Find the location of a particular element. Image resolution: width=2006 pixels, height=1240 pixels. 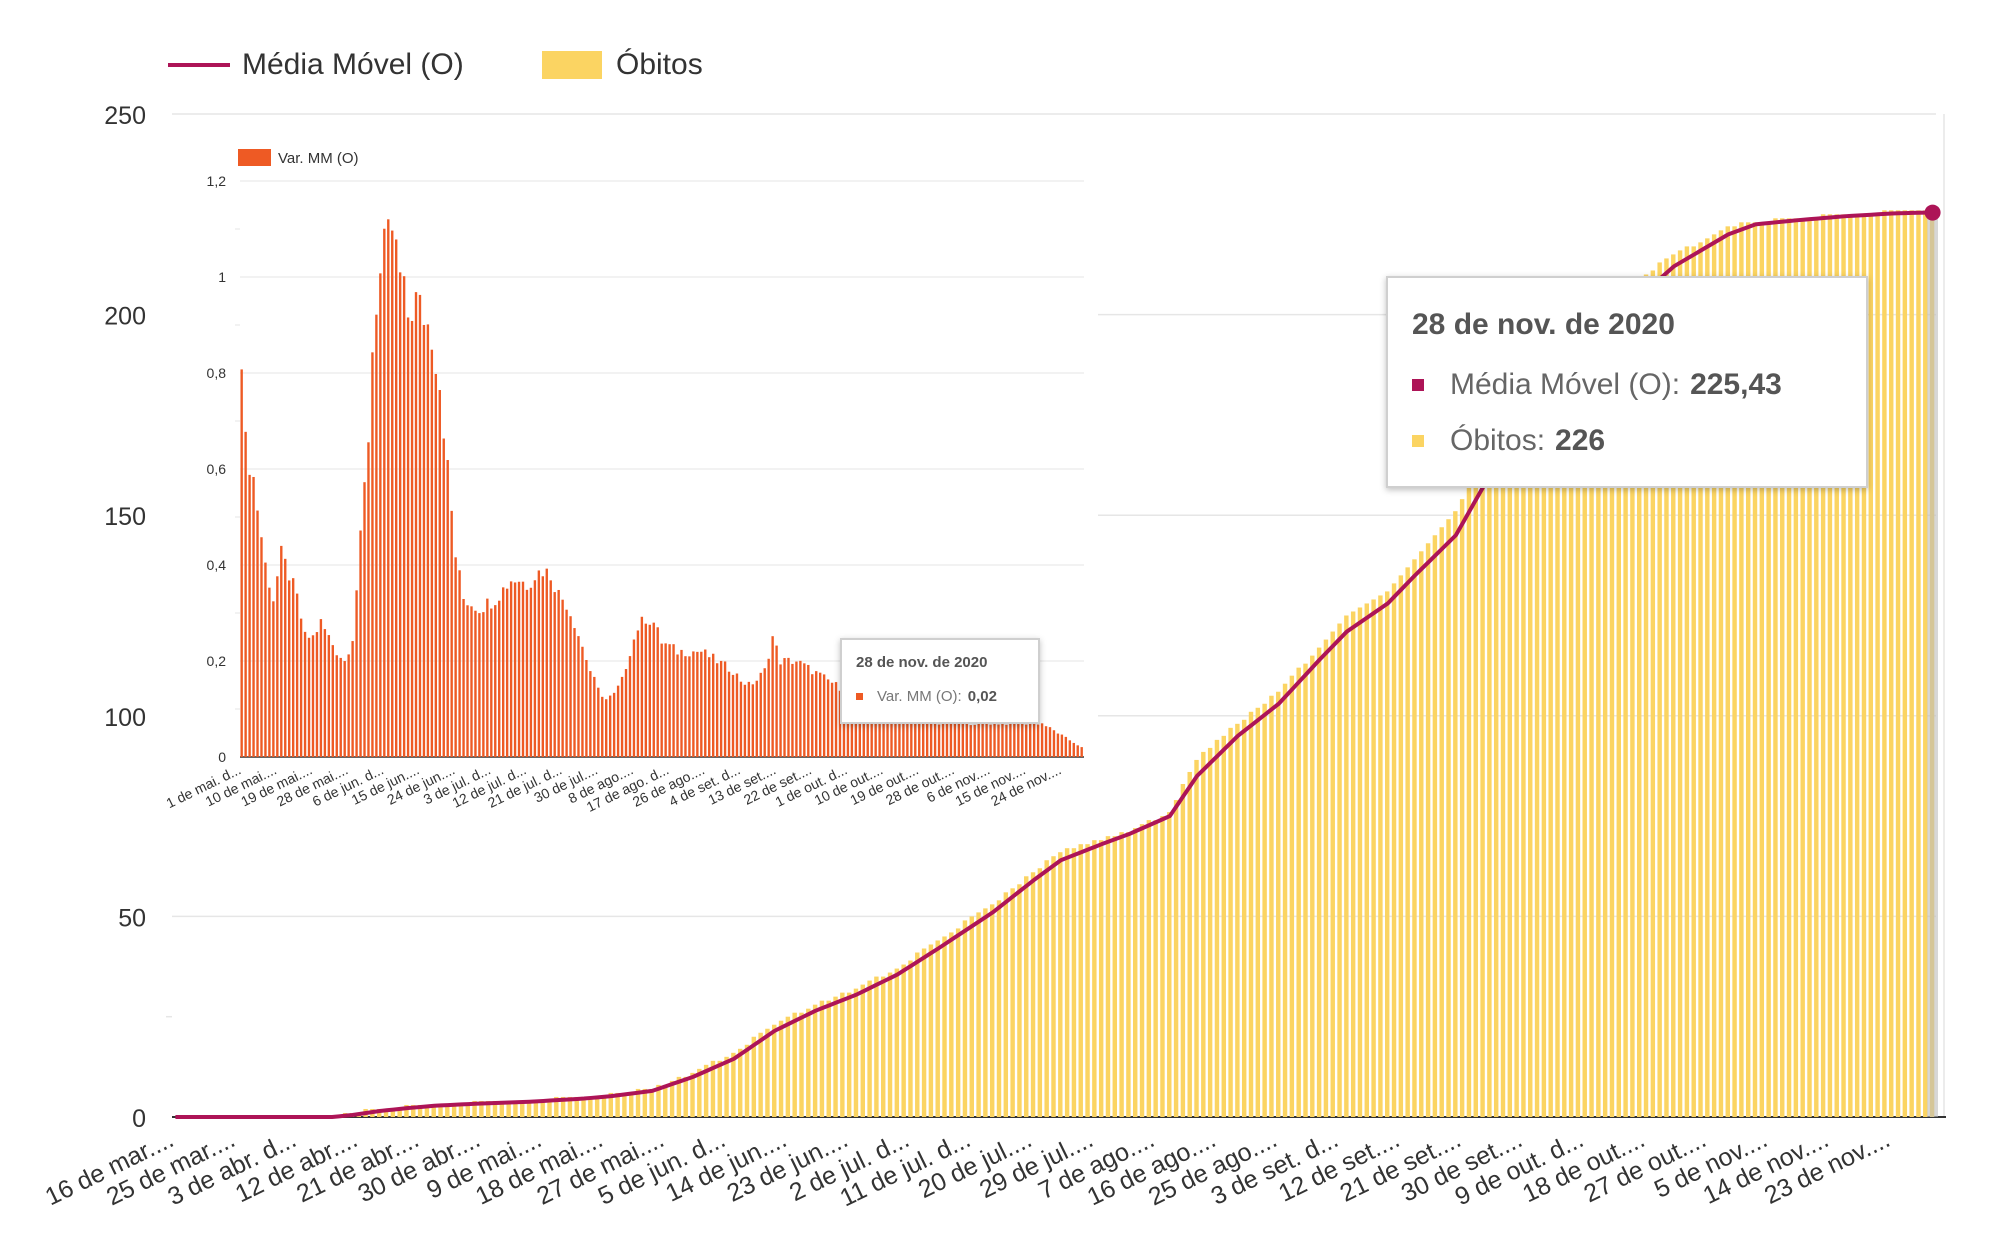

legend-obitos: Óbitos is located at coordinates (622, 65).